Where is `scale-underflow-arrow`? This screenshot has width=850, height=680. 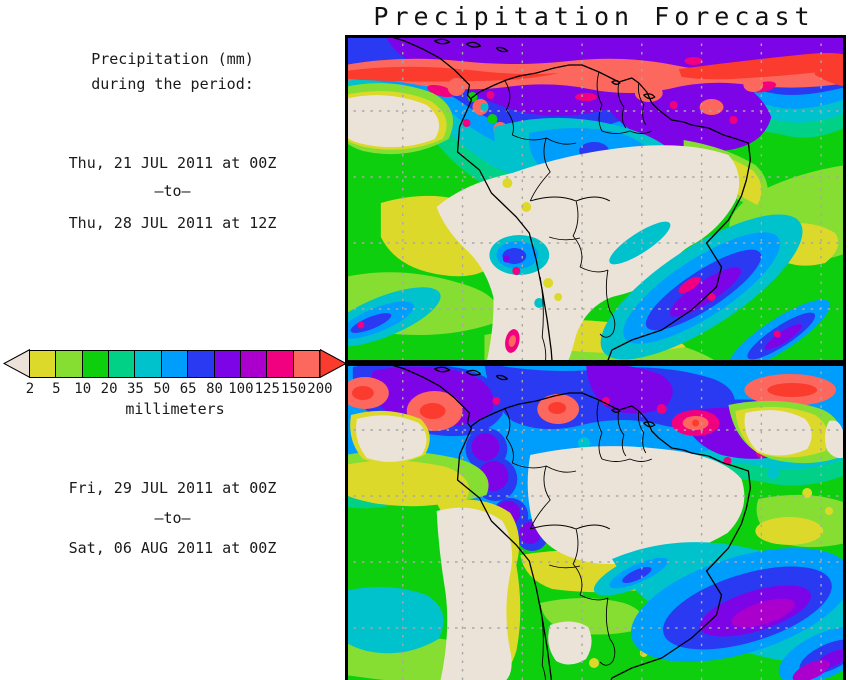 scale-underflow-arrow is located at coordinates (16, 363).